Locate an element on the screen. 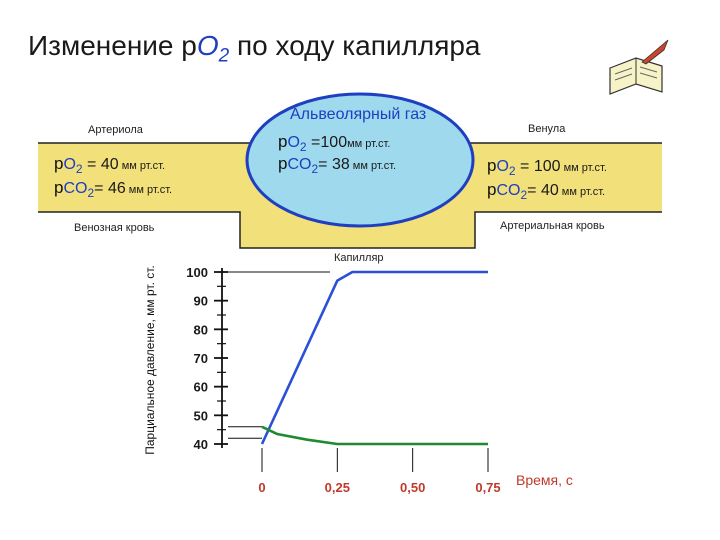 This screenshot has width=720, height=540. x-tick-label: 0,75 is located at coordinates (487, 487).